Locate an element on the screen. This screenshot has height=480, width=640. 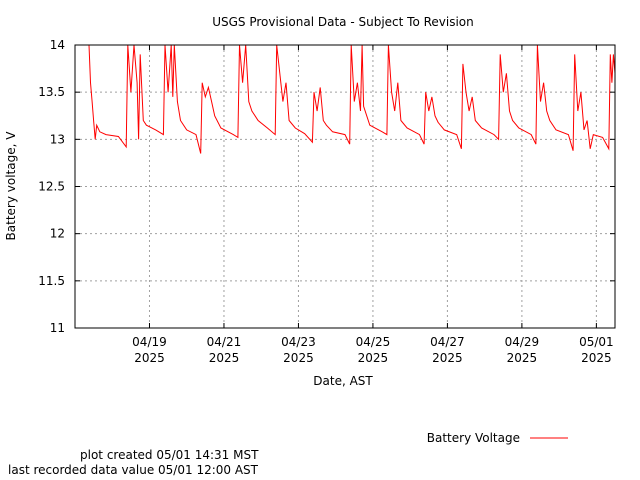
y-tick-label: 13 is located at coordinates (57, 139).